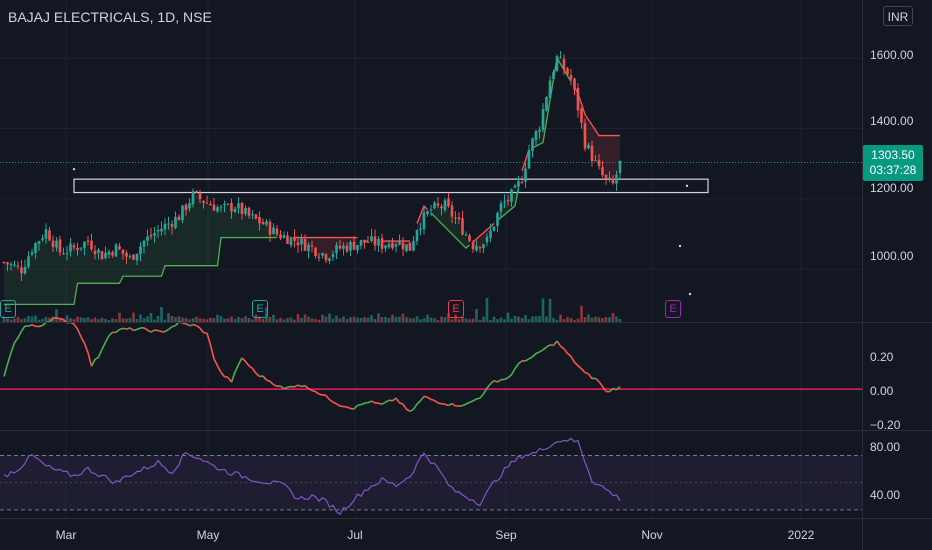 Image resolution: width=932 pixels, height=550 pixels. Describe the element at coordinates (391, 186) in the screenshot. I see `support-zone` at that location.